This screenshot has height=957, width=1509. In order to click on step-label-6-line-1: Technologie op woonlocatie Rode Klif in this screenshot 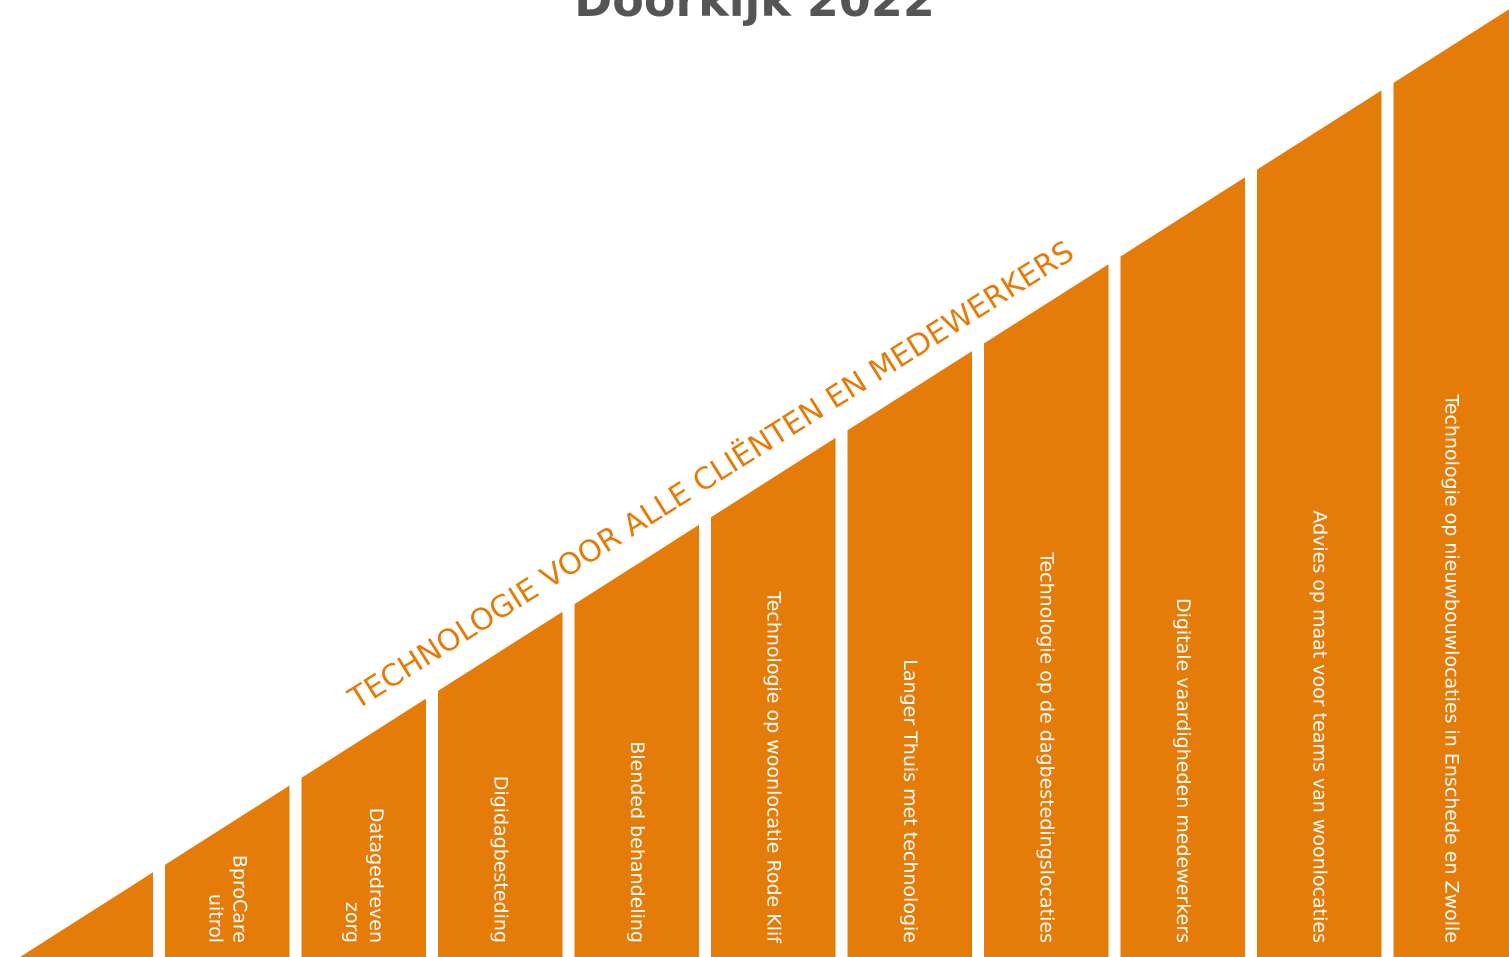, I will do `click(773, 767)`.